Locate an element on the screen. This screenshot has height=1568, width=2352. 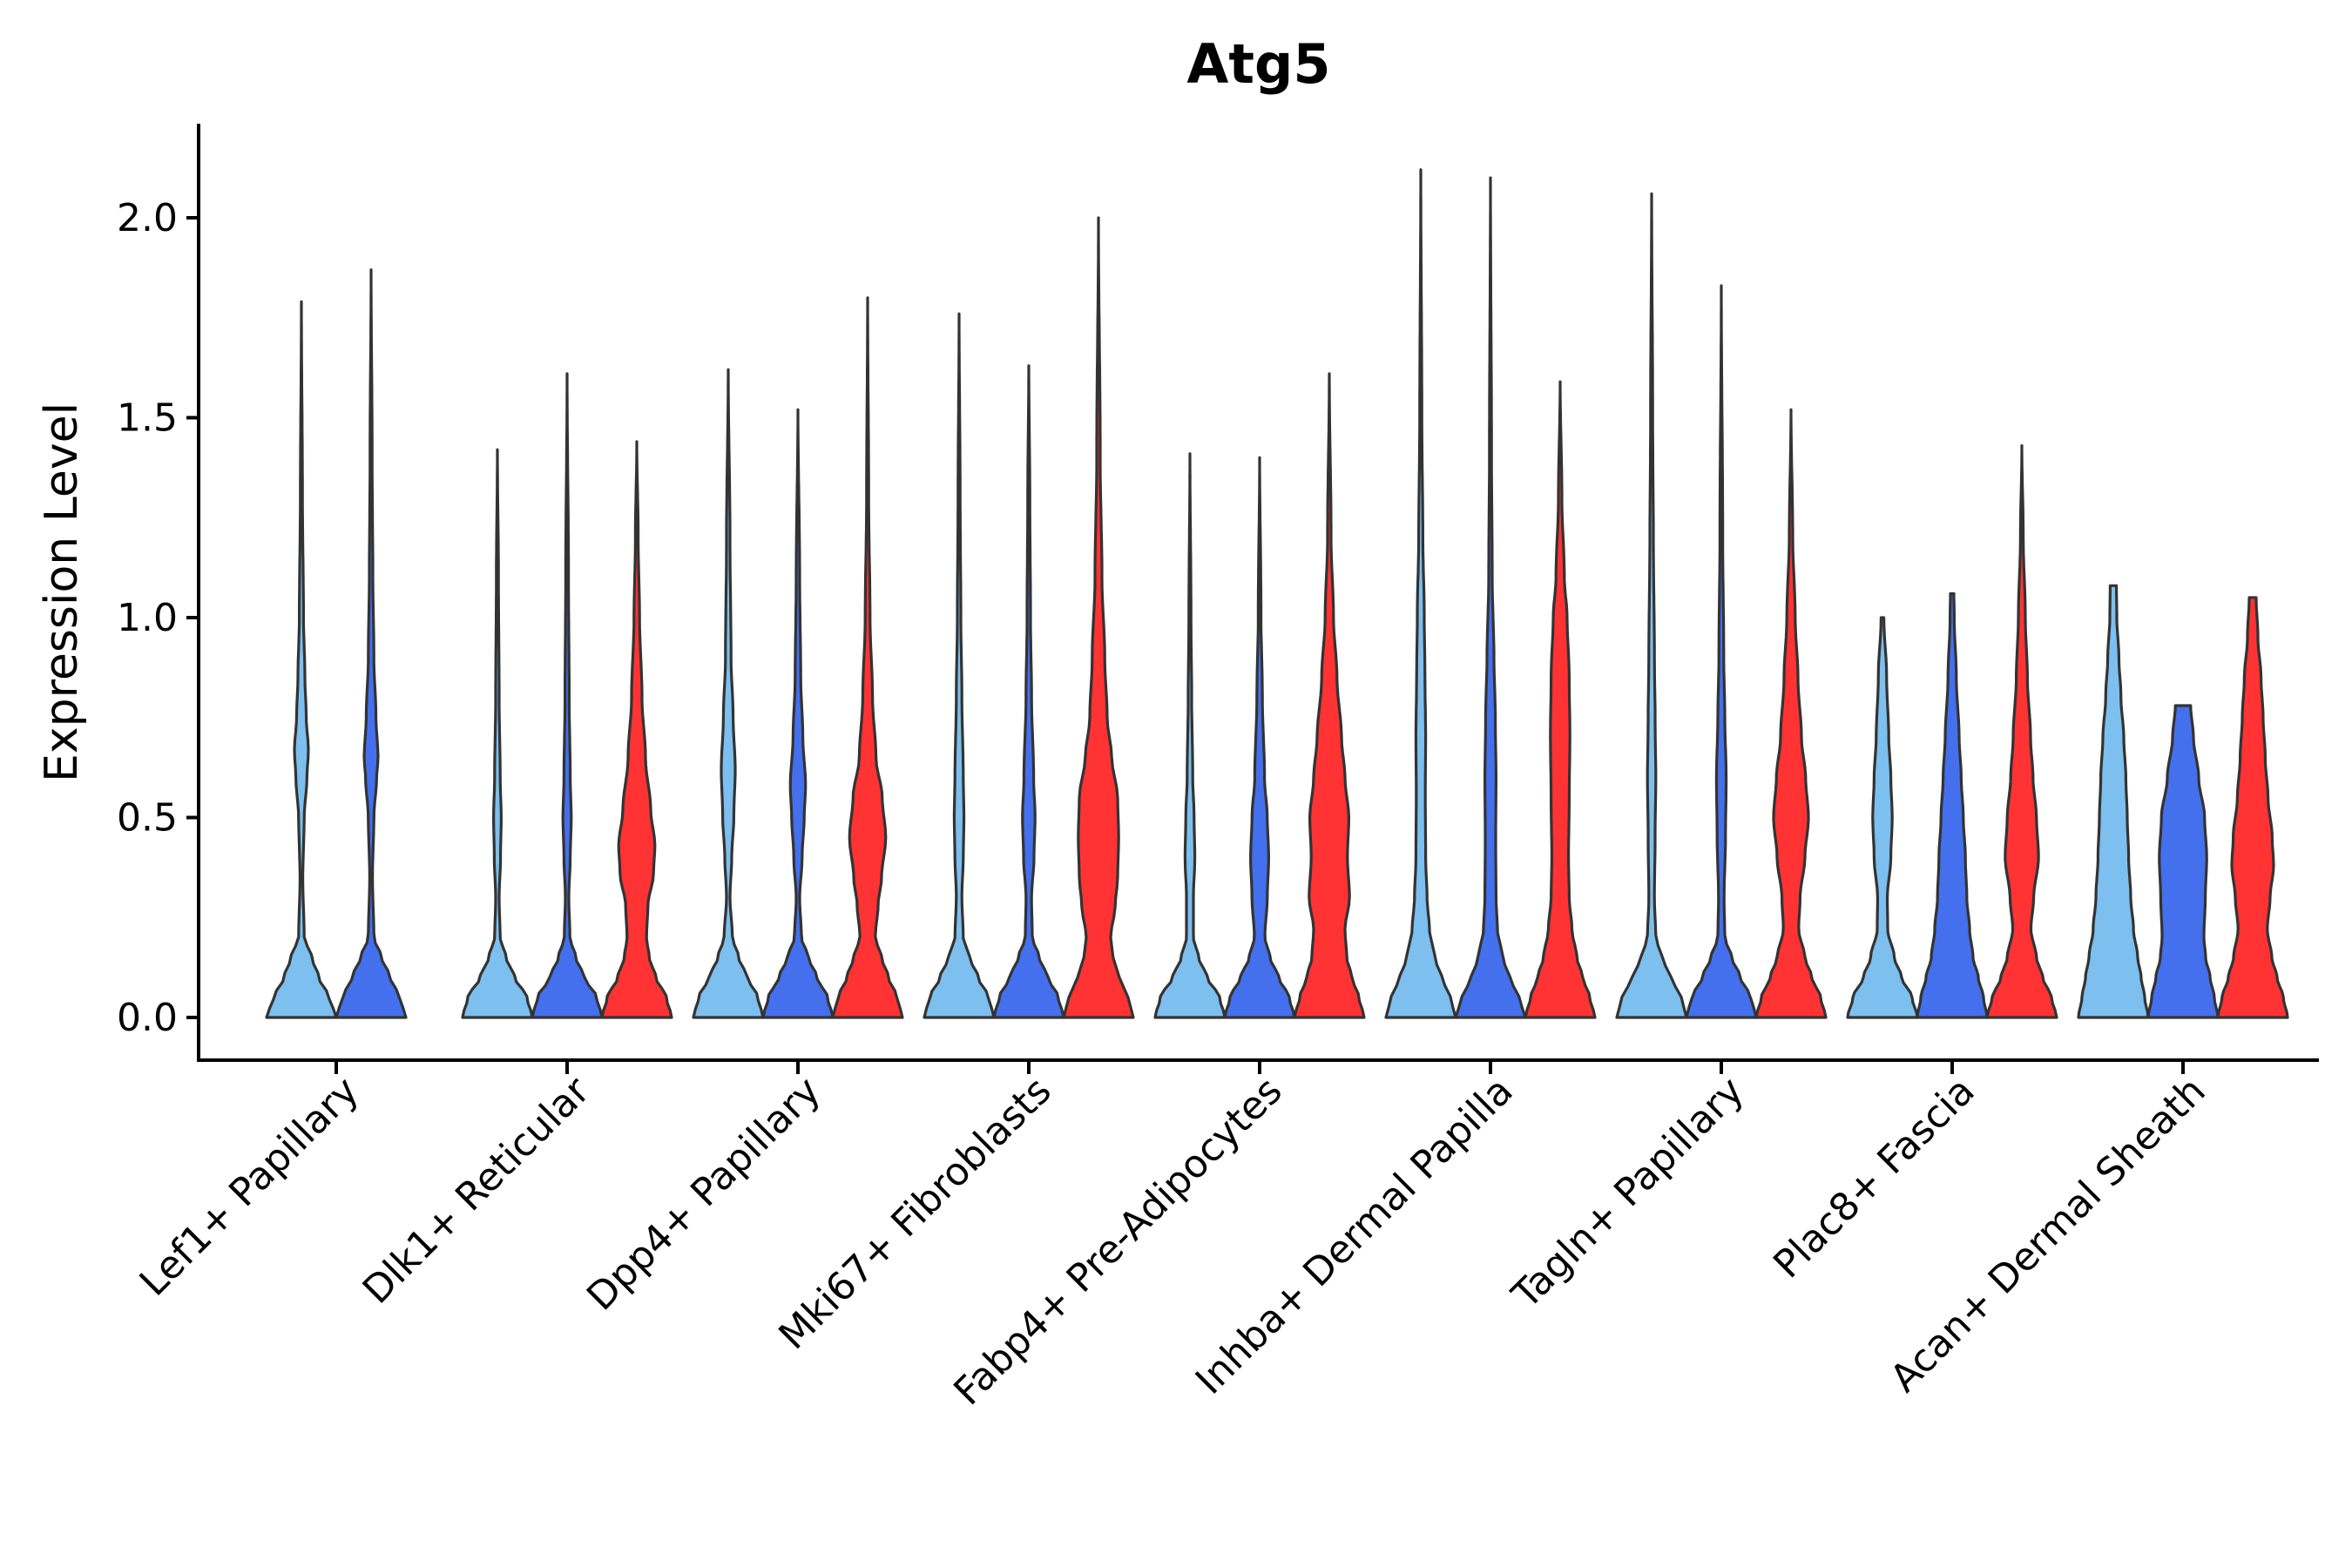
y-tick-label: 0.0 is located at coordinates (147, 1018).